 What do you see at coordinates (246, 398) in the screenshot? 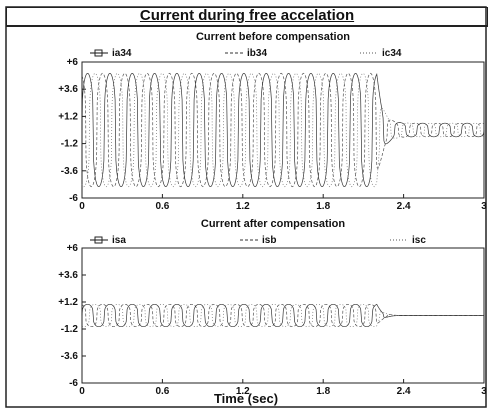
I see `x-axis-label: Time (sec)` at bounding box center [246, 398].